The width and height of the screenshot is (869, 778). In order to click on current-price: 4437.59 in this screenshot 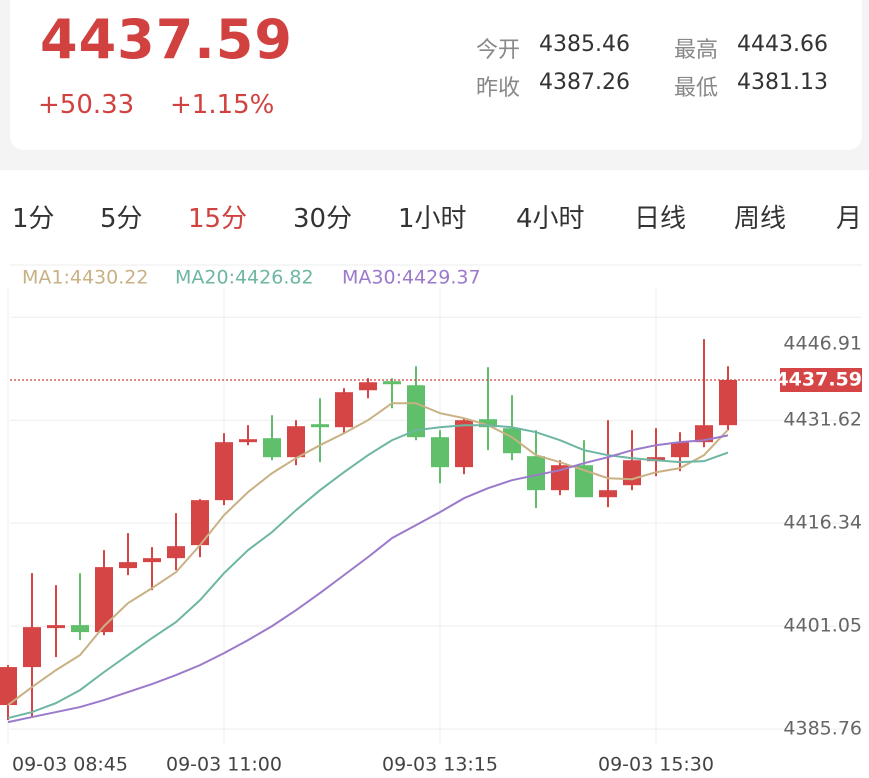, I will do `click(166, 39)`.